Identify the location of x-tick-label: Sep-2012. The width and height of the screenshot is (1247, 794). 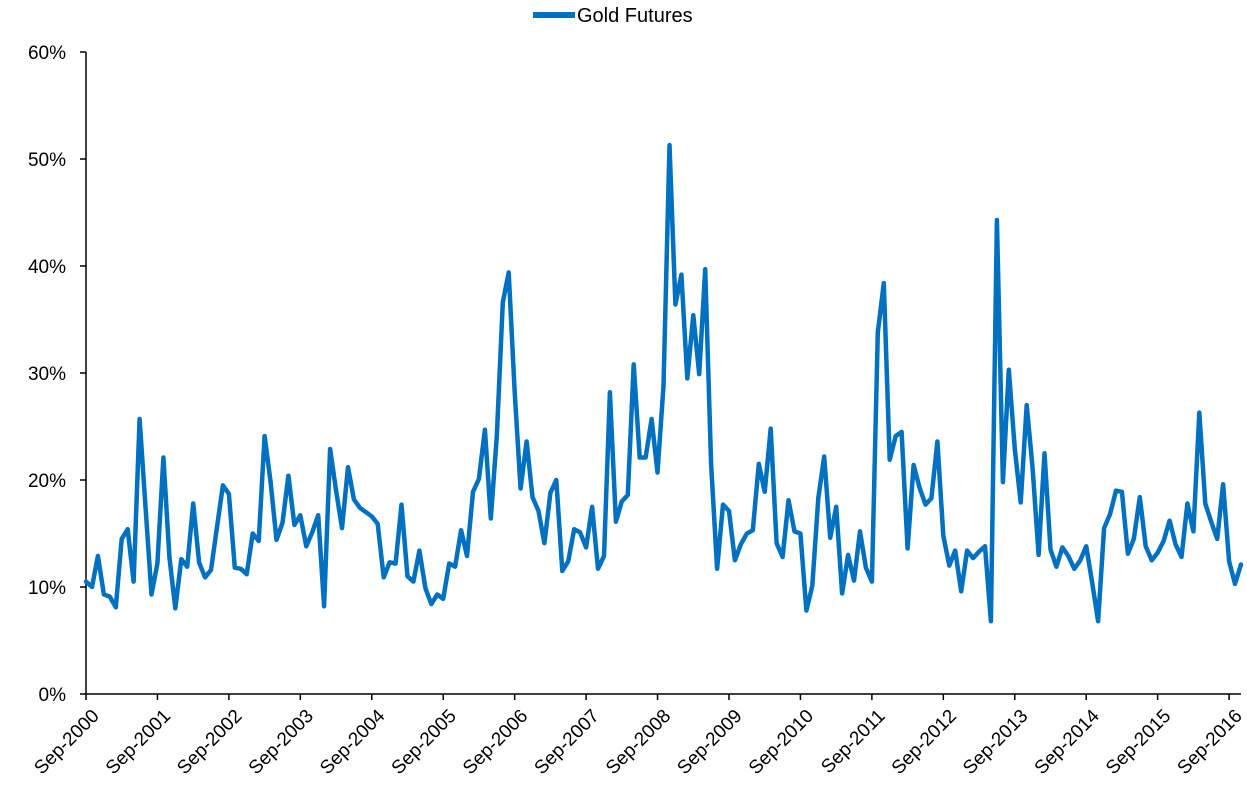
(924, 742).